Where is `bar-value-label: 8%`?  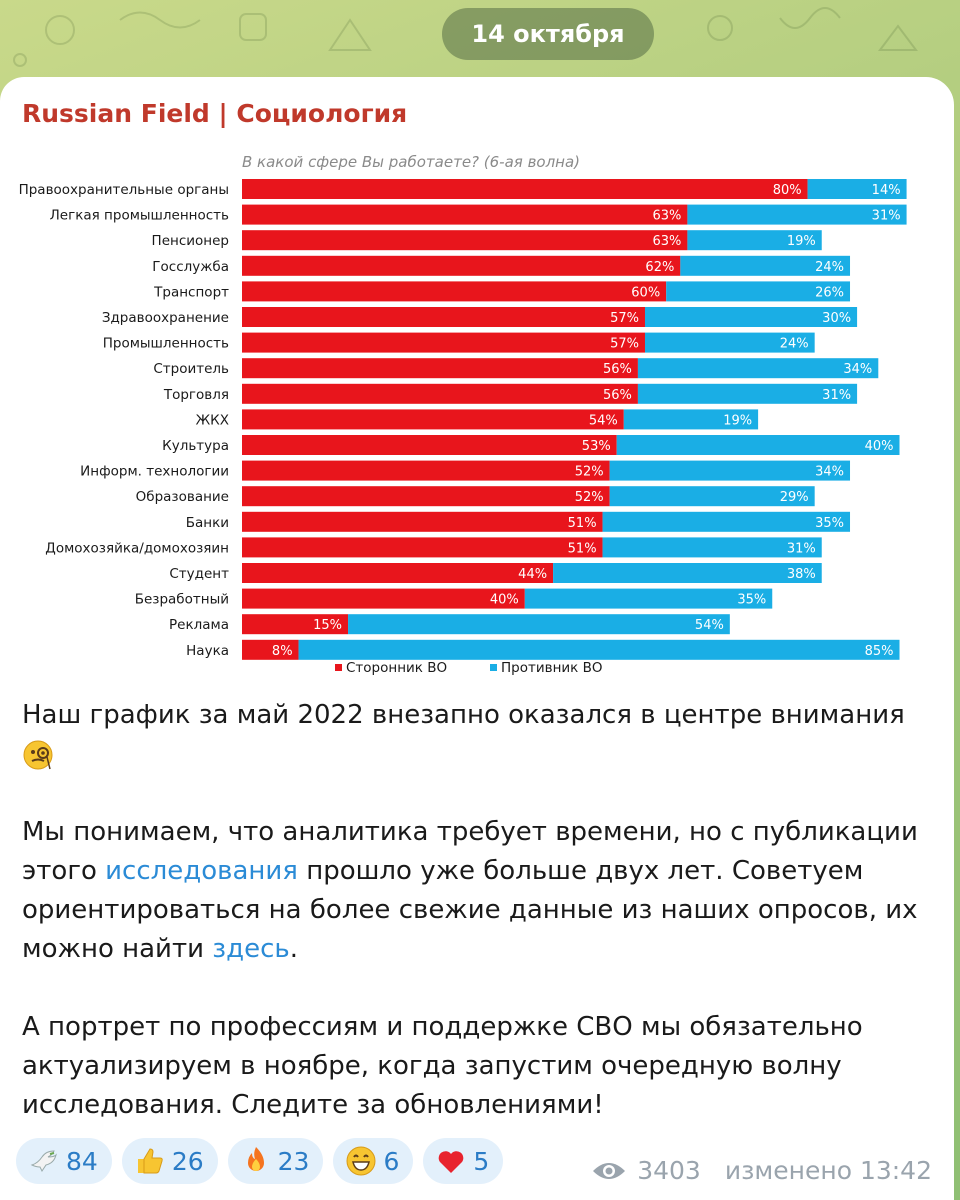 bar-value-label: 8% is located at coordinates (282, 651).